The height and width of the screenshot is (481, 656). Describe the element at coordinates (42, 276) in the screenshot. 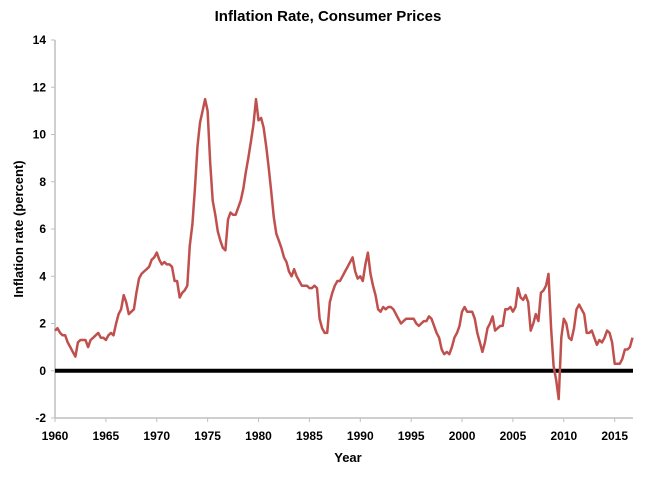

I see `y-tick-label: 4` at that location.